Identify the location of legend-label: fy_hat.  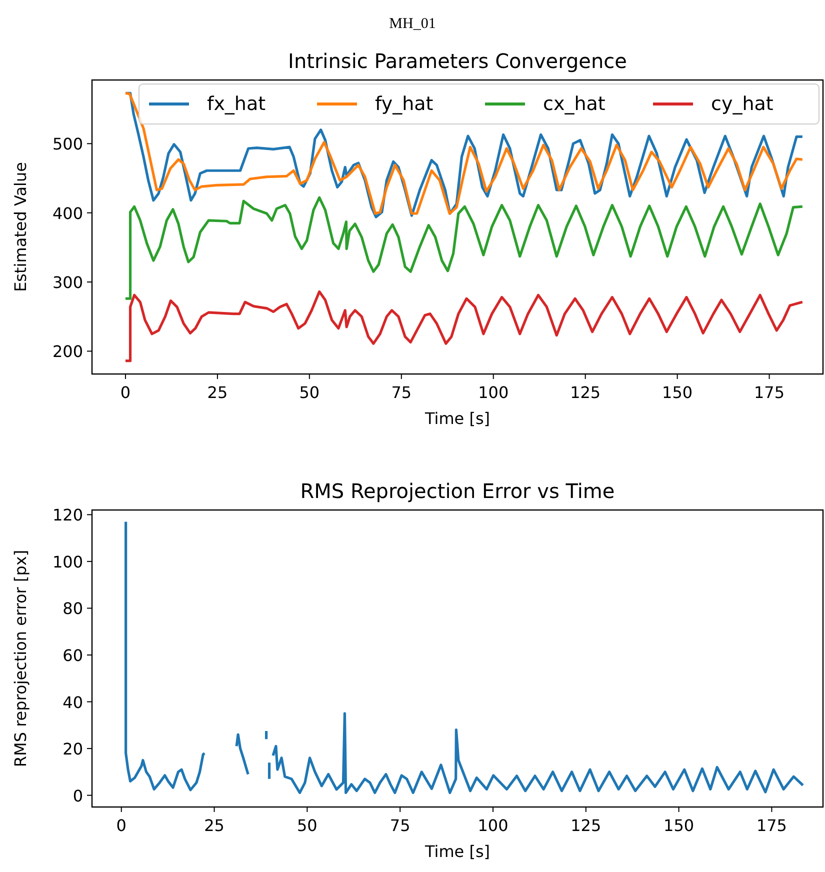
(404, 104).